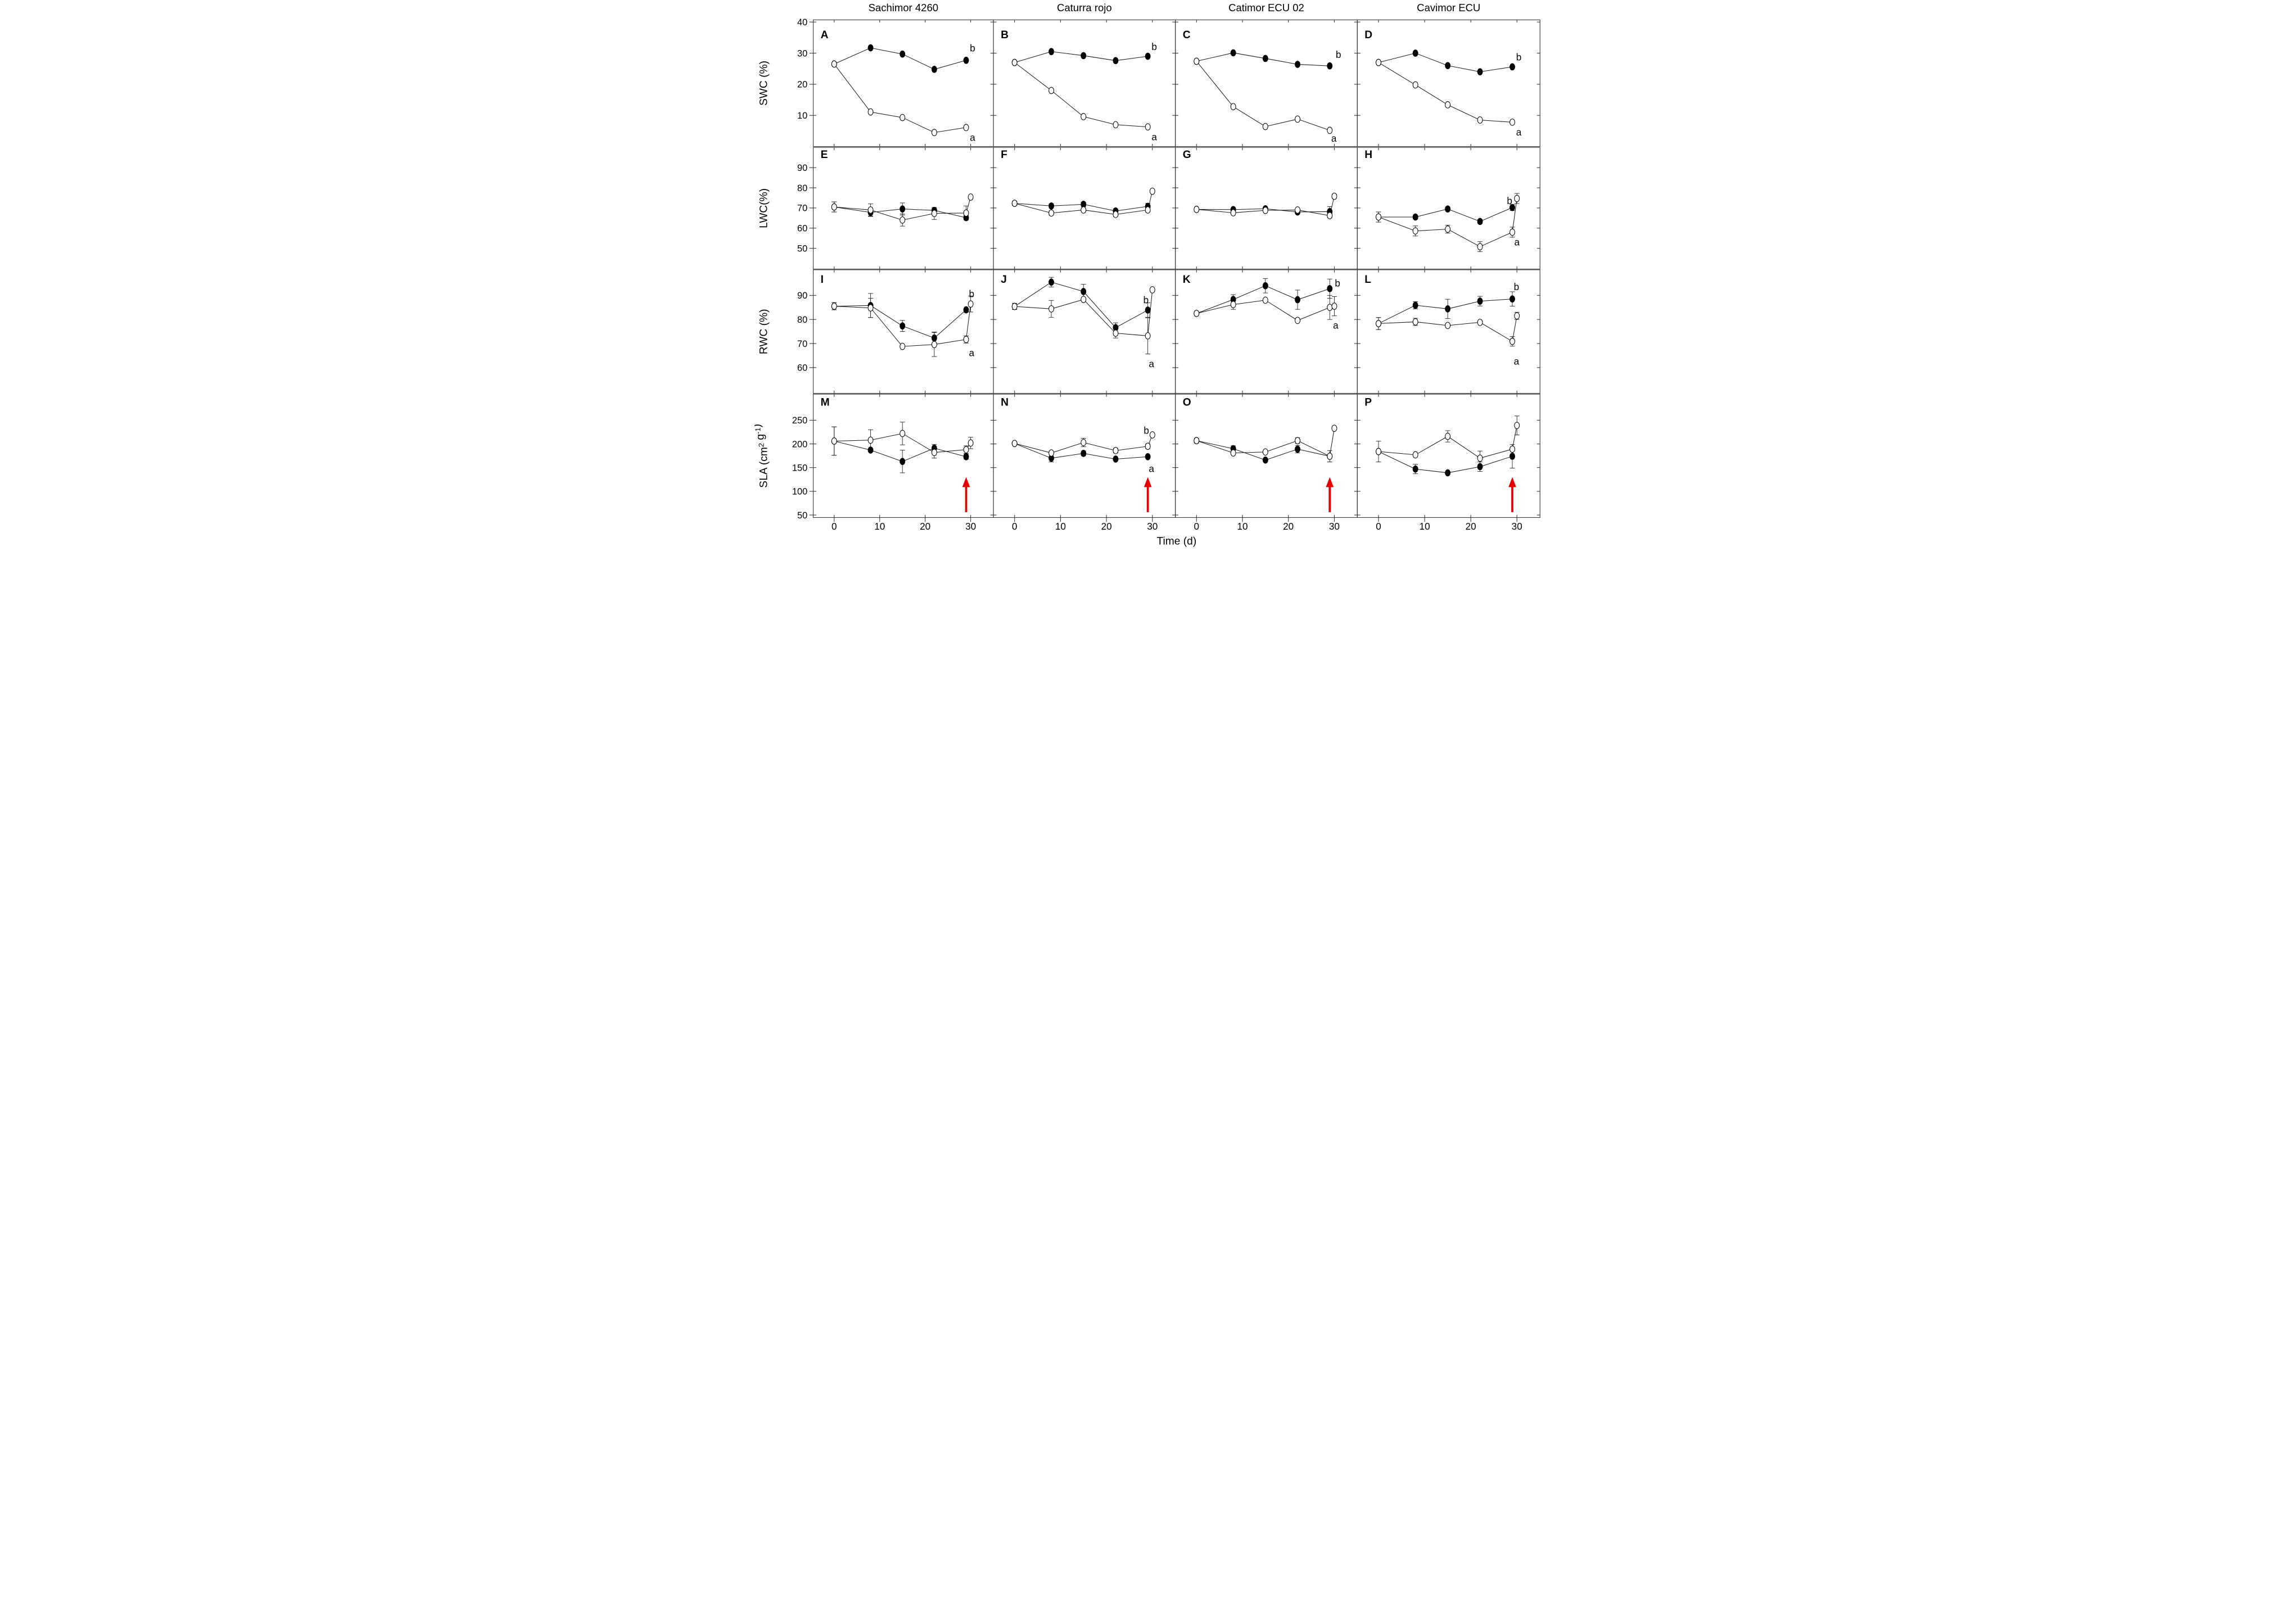  What do you see at coordinates (1448, 463) in the screenshot?
I see `panel-P: 0 10 20 30 P` at bounding box center [1448, 463].